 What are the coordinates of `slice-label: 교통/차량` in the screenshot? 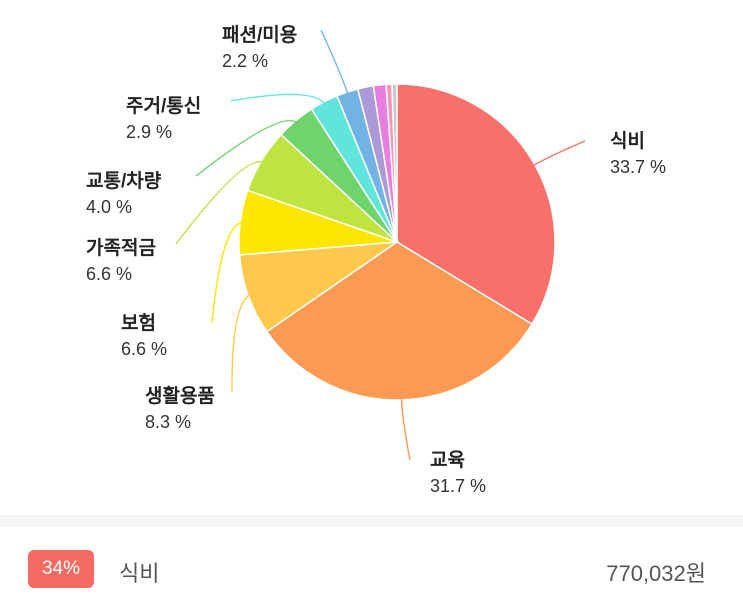 It's located at (124, 181).